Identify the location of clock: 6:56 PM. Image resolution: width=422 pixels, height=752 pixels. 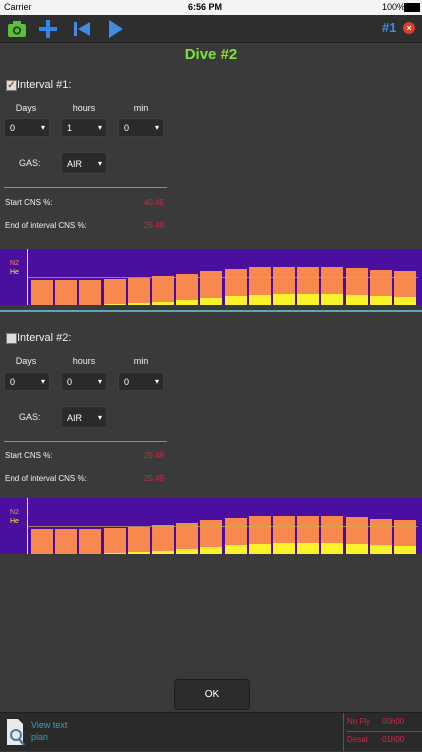
(205, 7).